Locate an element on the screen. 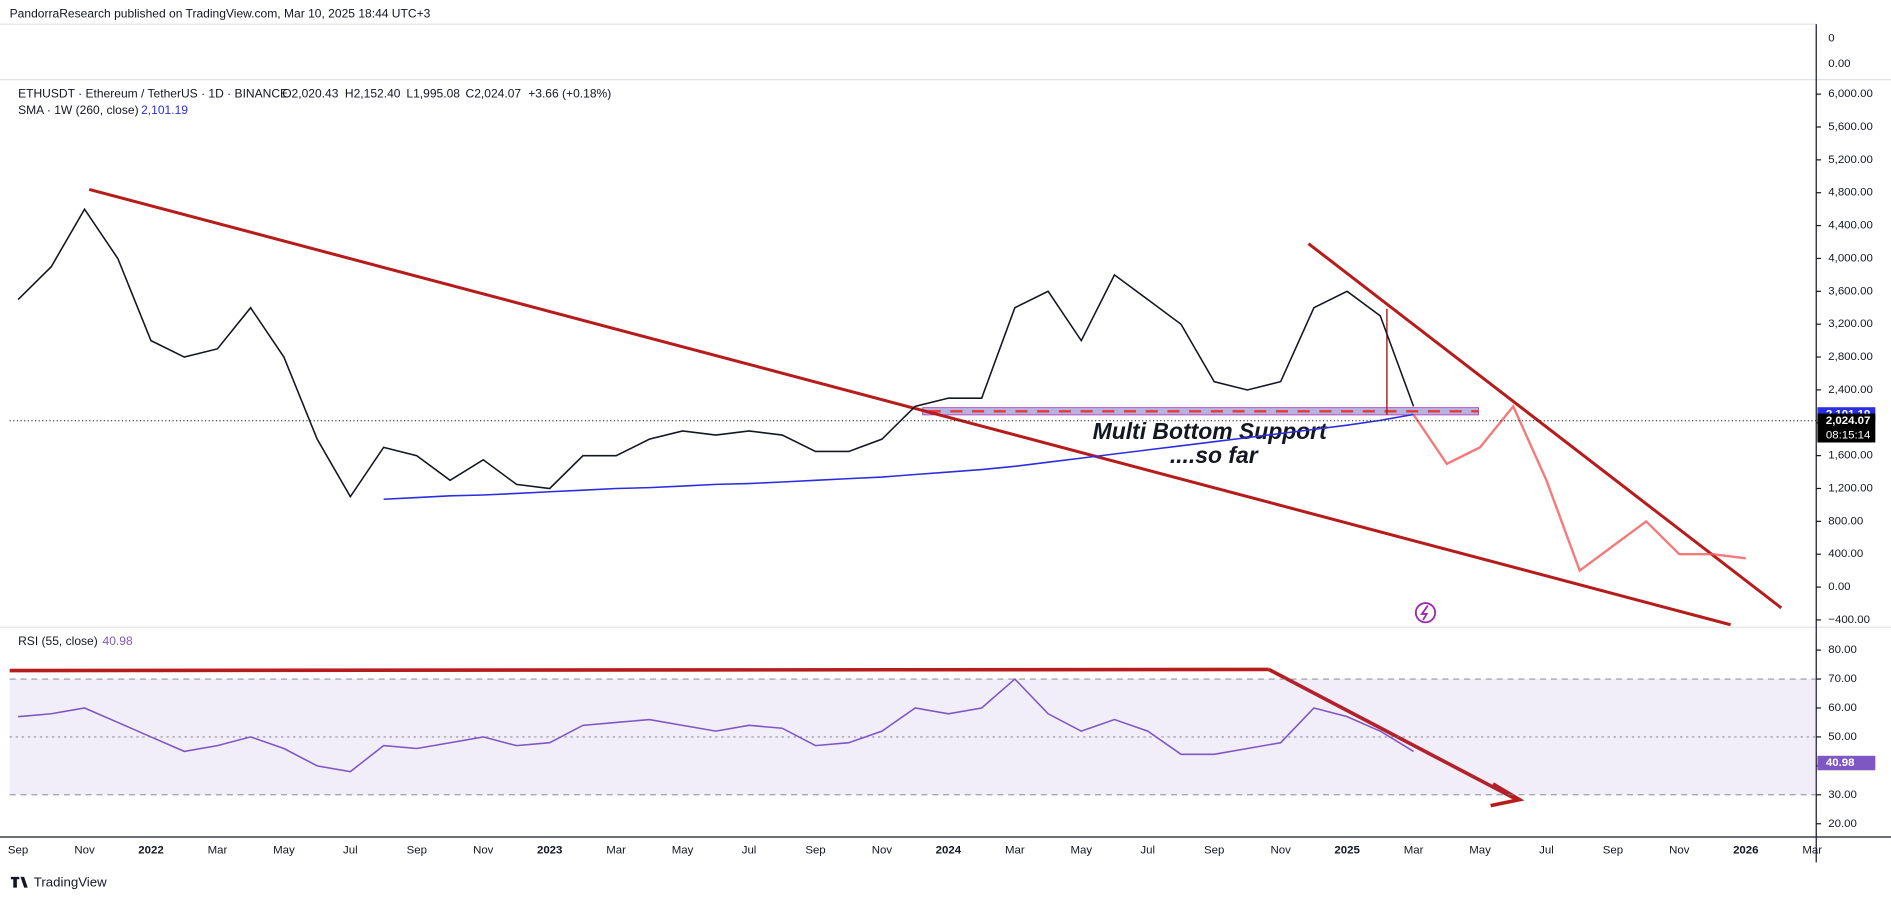 This screenshot has width=1891, height=901. y-tick-label: 20.00 is located at coordinates (1842, 824).